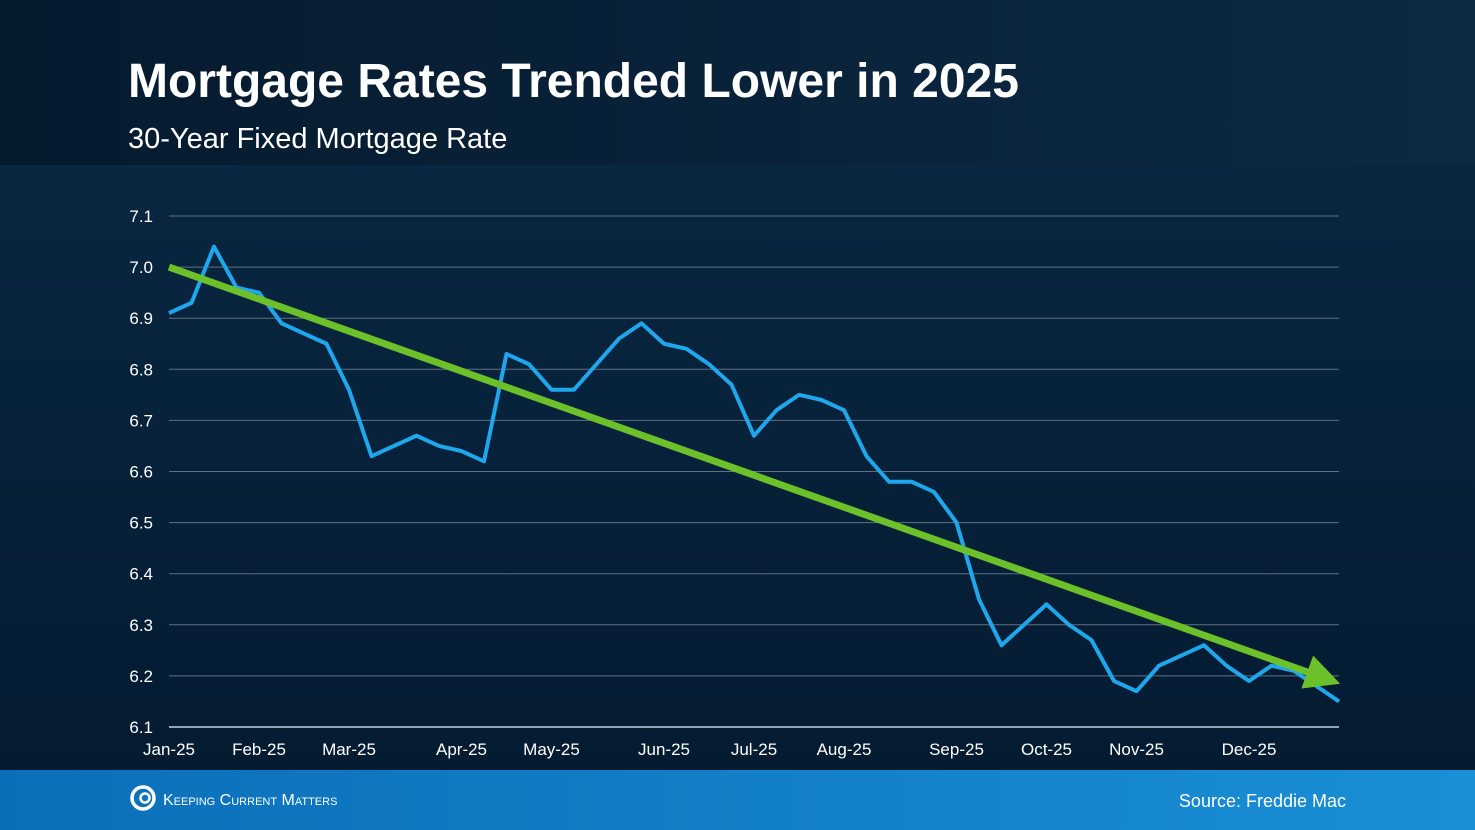 This screenshot has width=1475, height=830. What do you see at coordinates (141, 727) in the screenshot?
I see `y-tick-label: 6.1` at bounding box center [141, 727].